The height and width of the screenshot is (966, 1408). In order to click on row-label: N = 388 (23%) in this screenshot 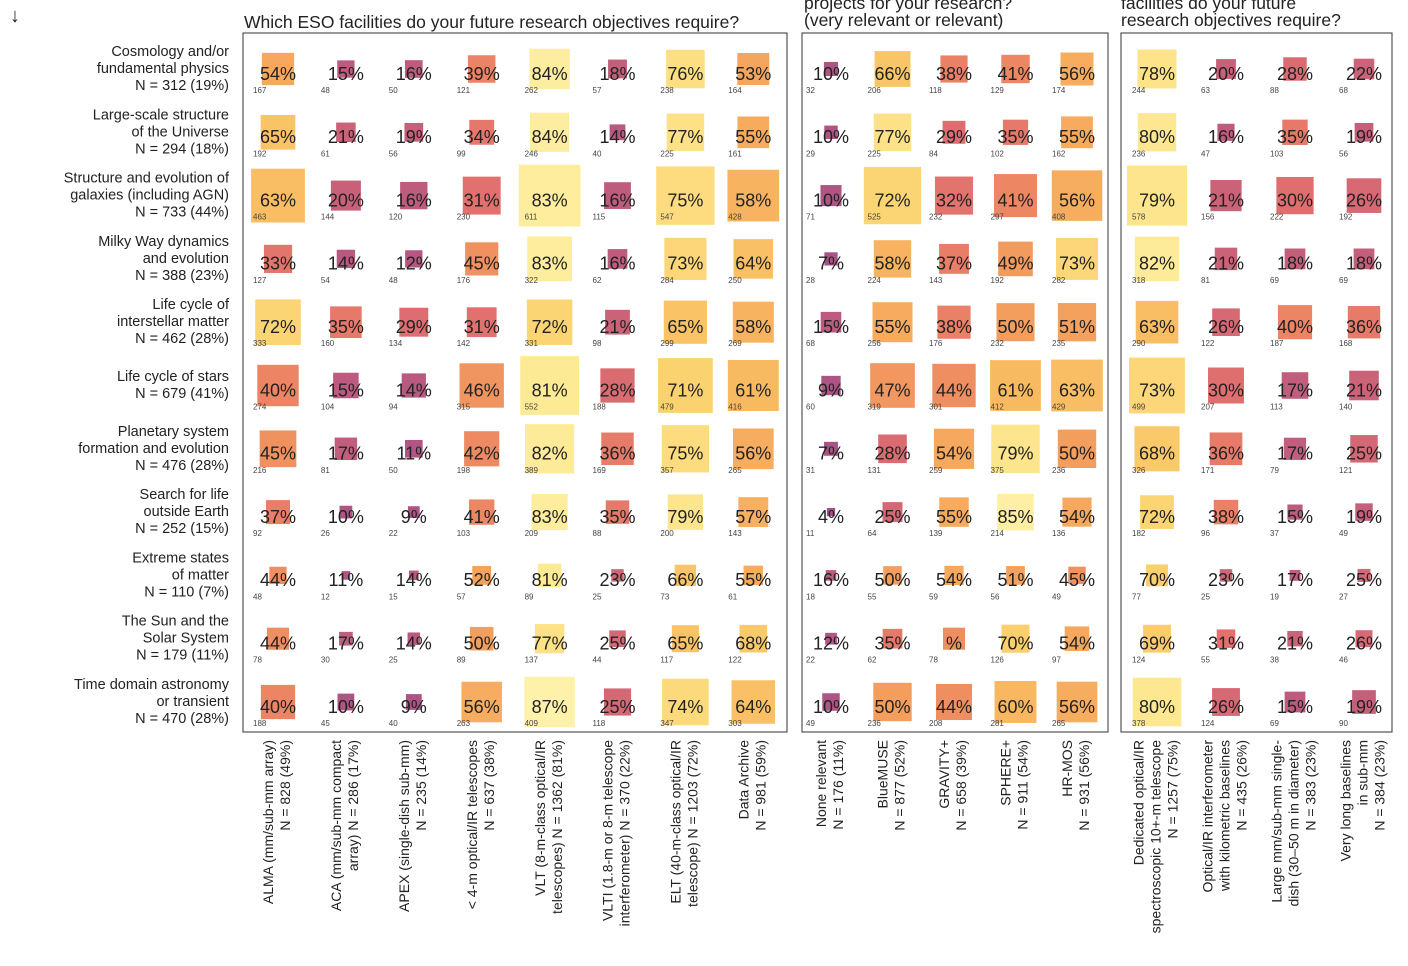, I will do `click(182, 276)`.